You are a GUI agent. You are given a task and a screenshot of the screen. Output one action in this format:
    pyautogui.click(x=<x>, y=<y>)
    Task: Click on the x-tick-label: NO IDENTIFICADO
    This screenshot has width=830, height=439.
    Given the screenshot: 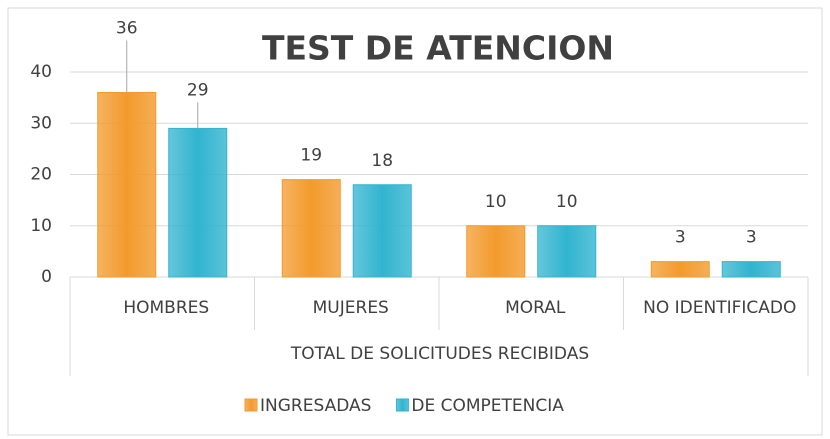 What is the action you would take?
    pyautogui.click(x=719, y=308)
    